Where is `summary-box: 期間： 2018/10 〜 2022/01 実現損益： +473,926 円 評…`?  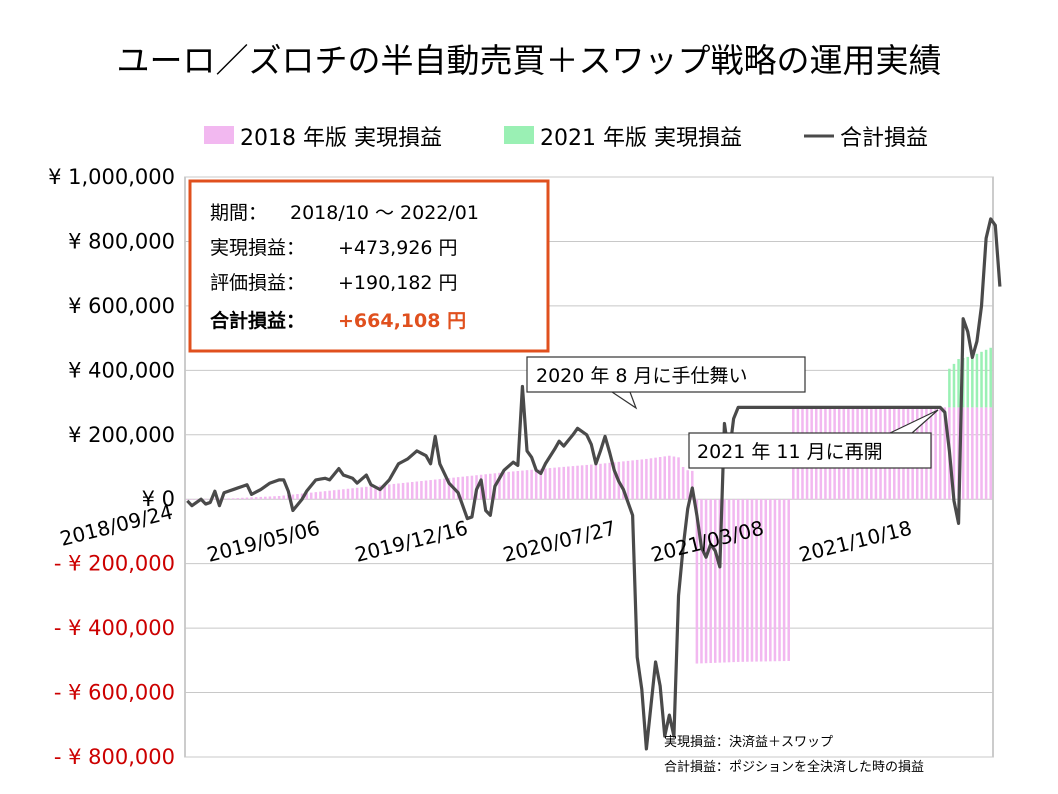
summary-box: 期間： 2018/10 〜 2022/01 実現損益： +473,926 円 評… is located at coordinates (369, 266).